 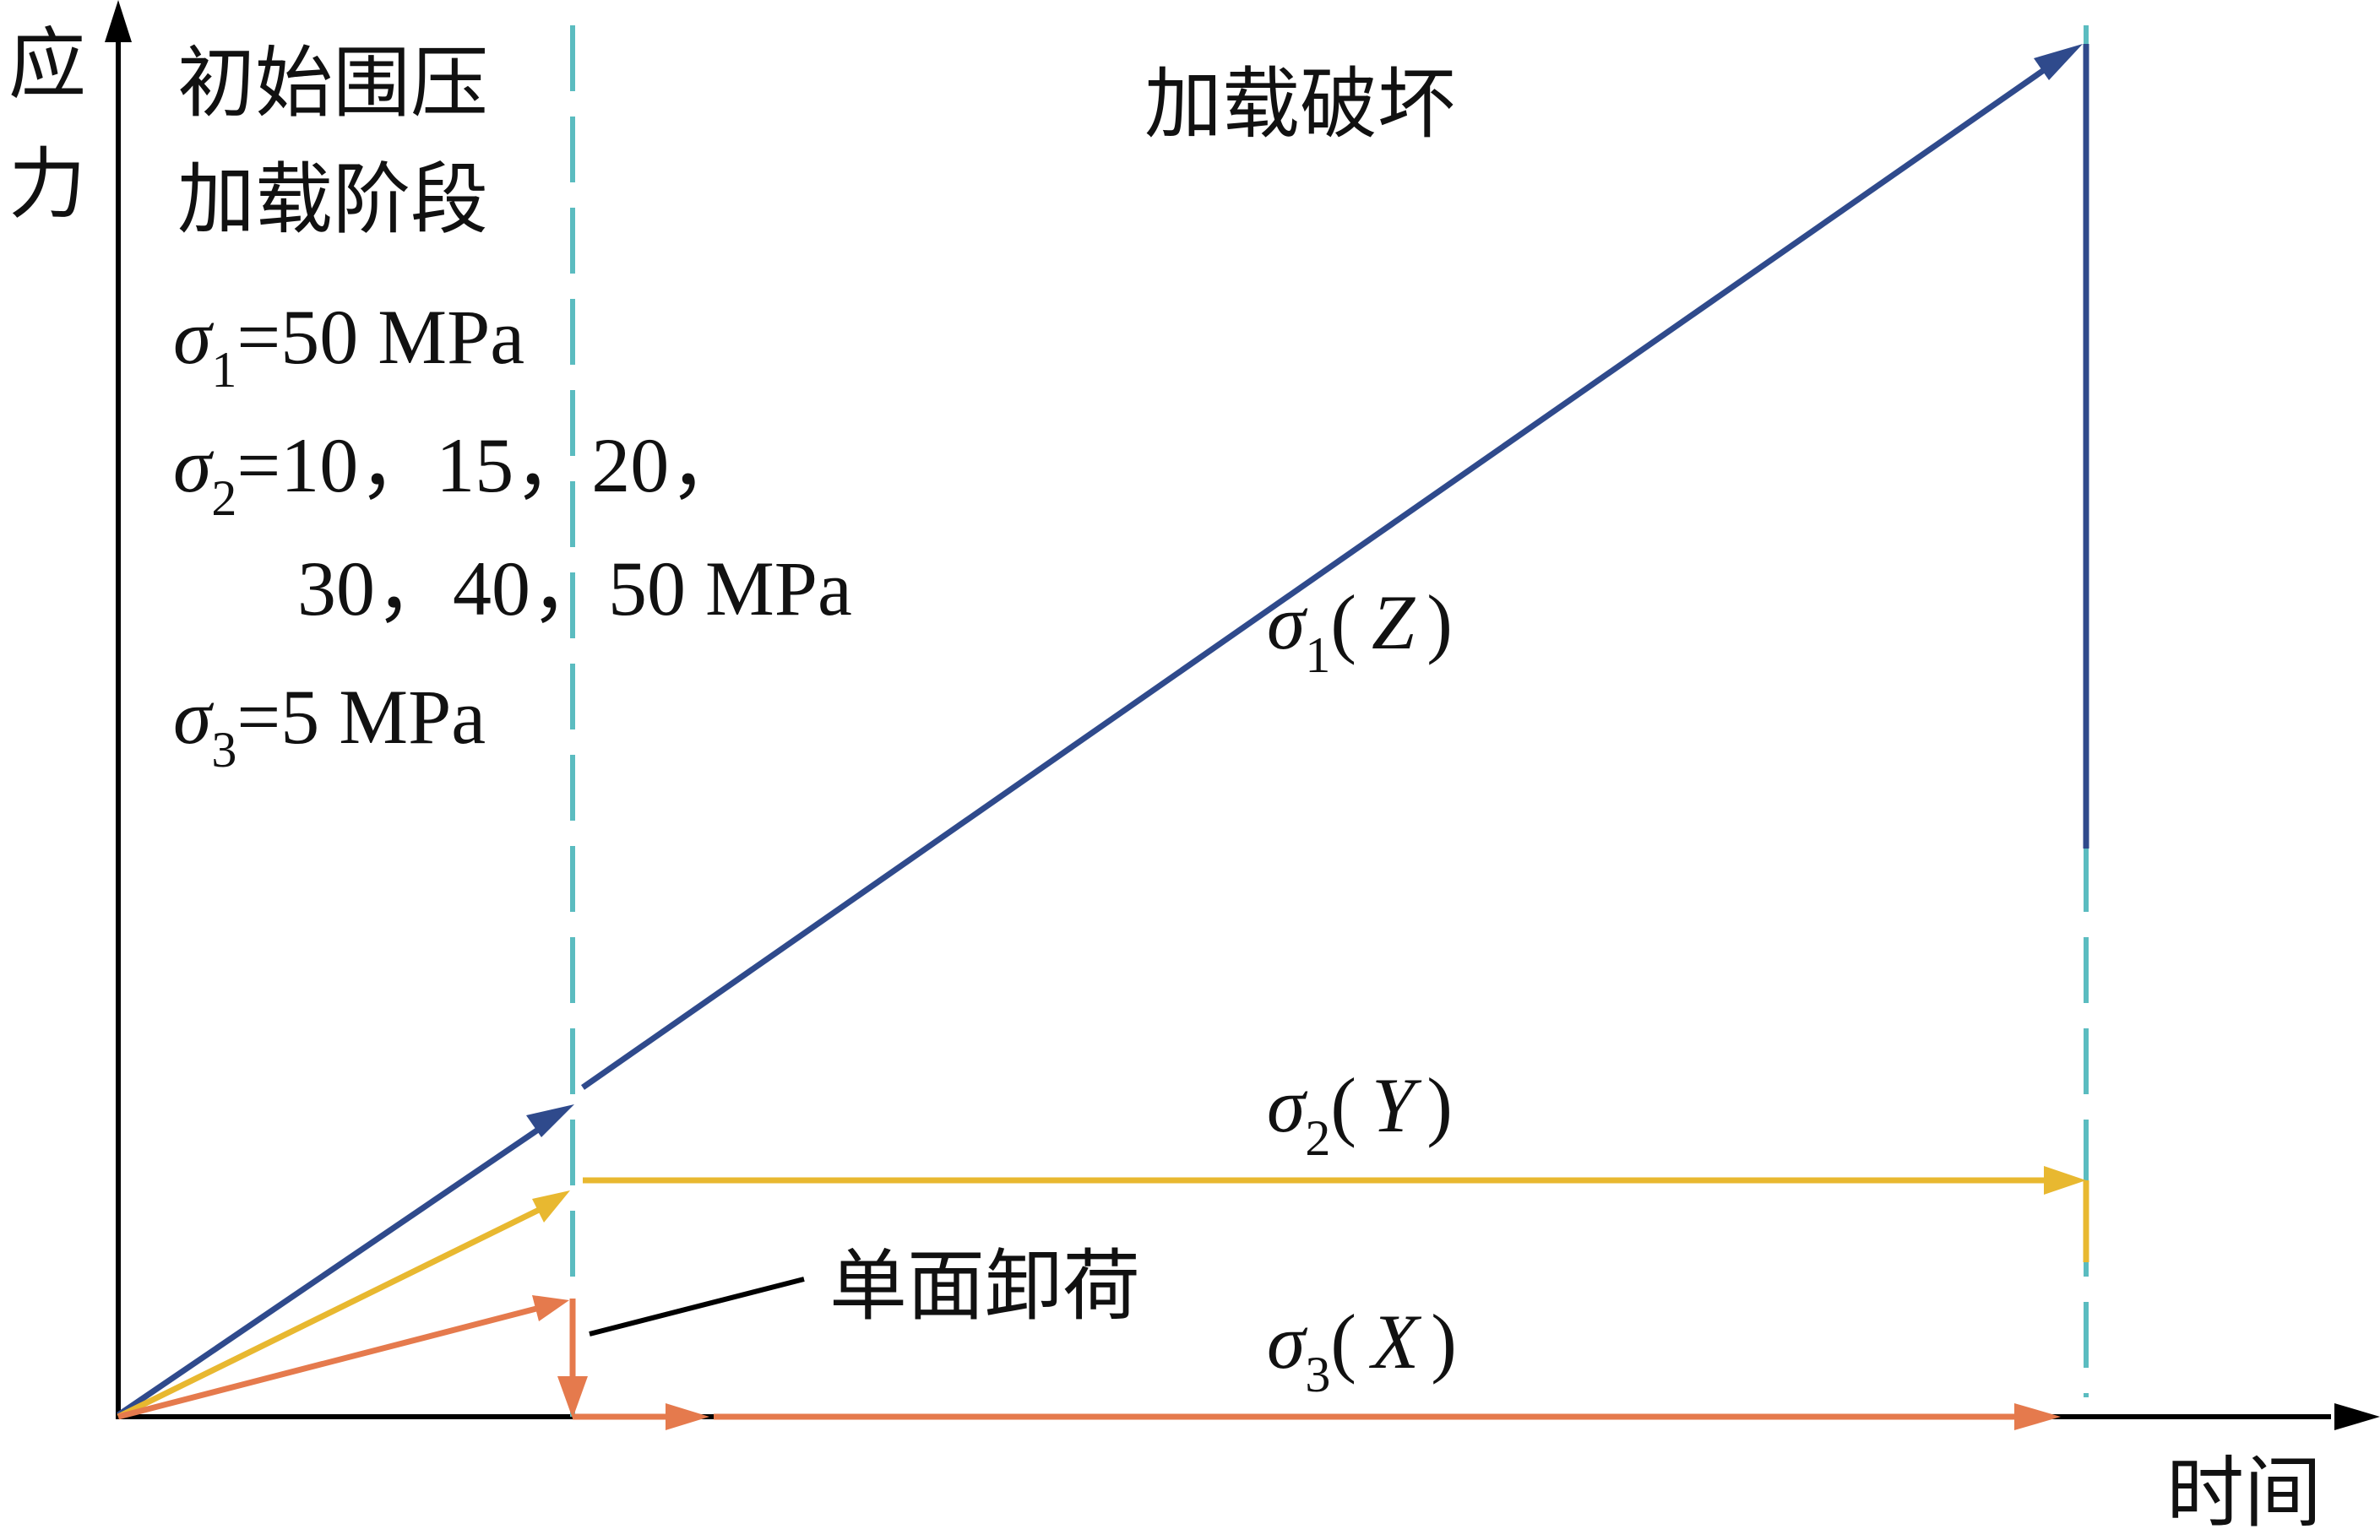 I want to click on sigma2-initial-line, so click(x=329, y=1313).